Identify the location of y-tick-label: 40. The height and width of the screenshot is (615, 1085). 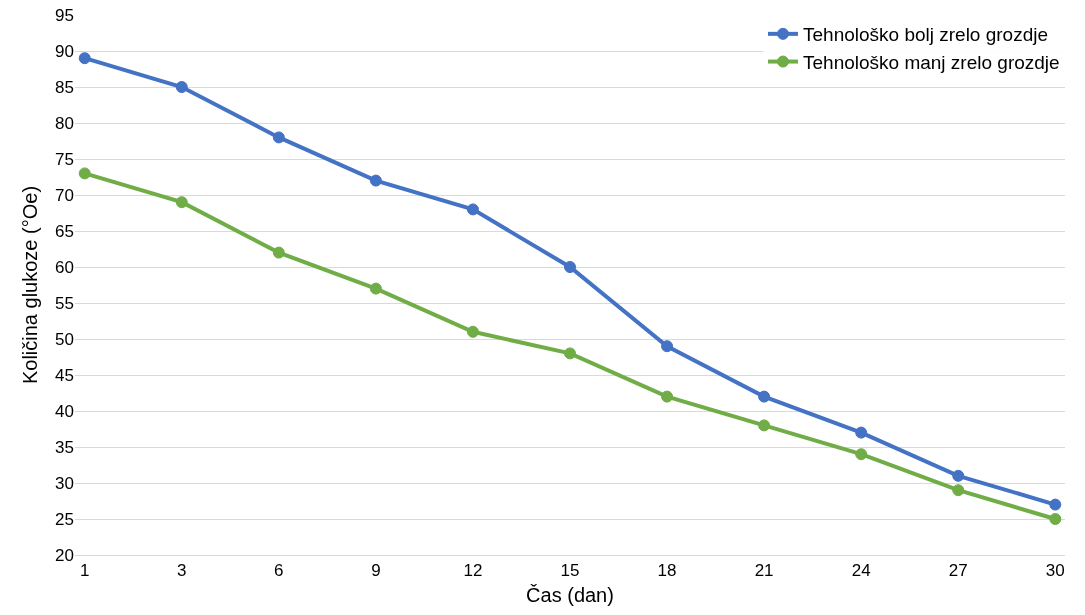
(64, 411).